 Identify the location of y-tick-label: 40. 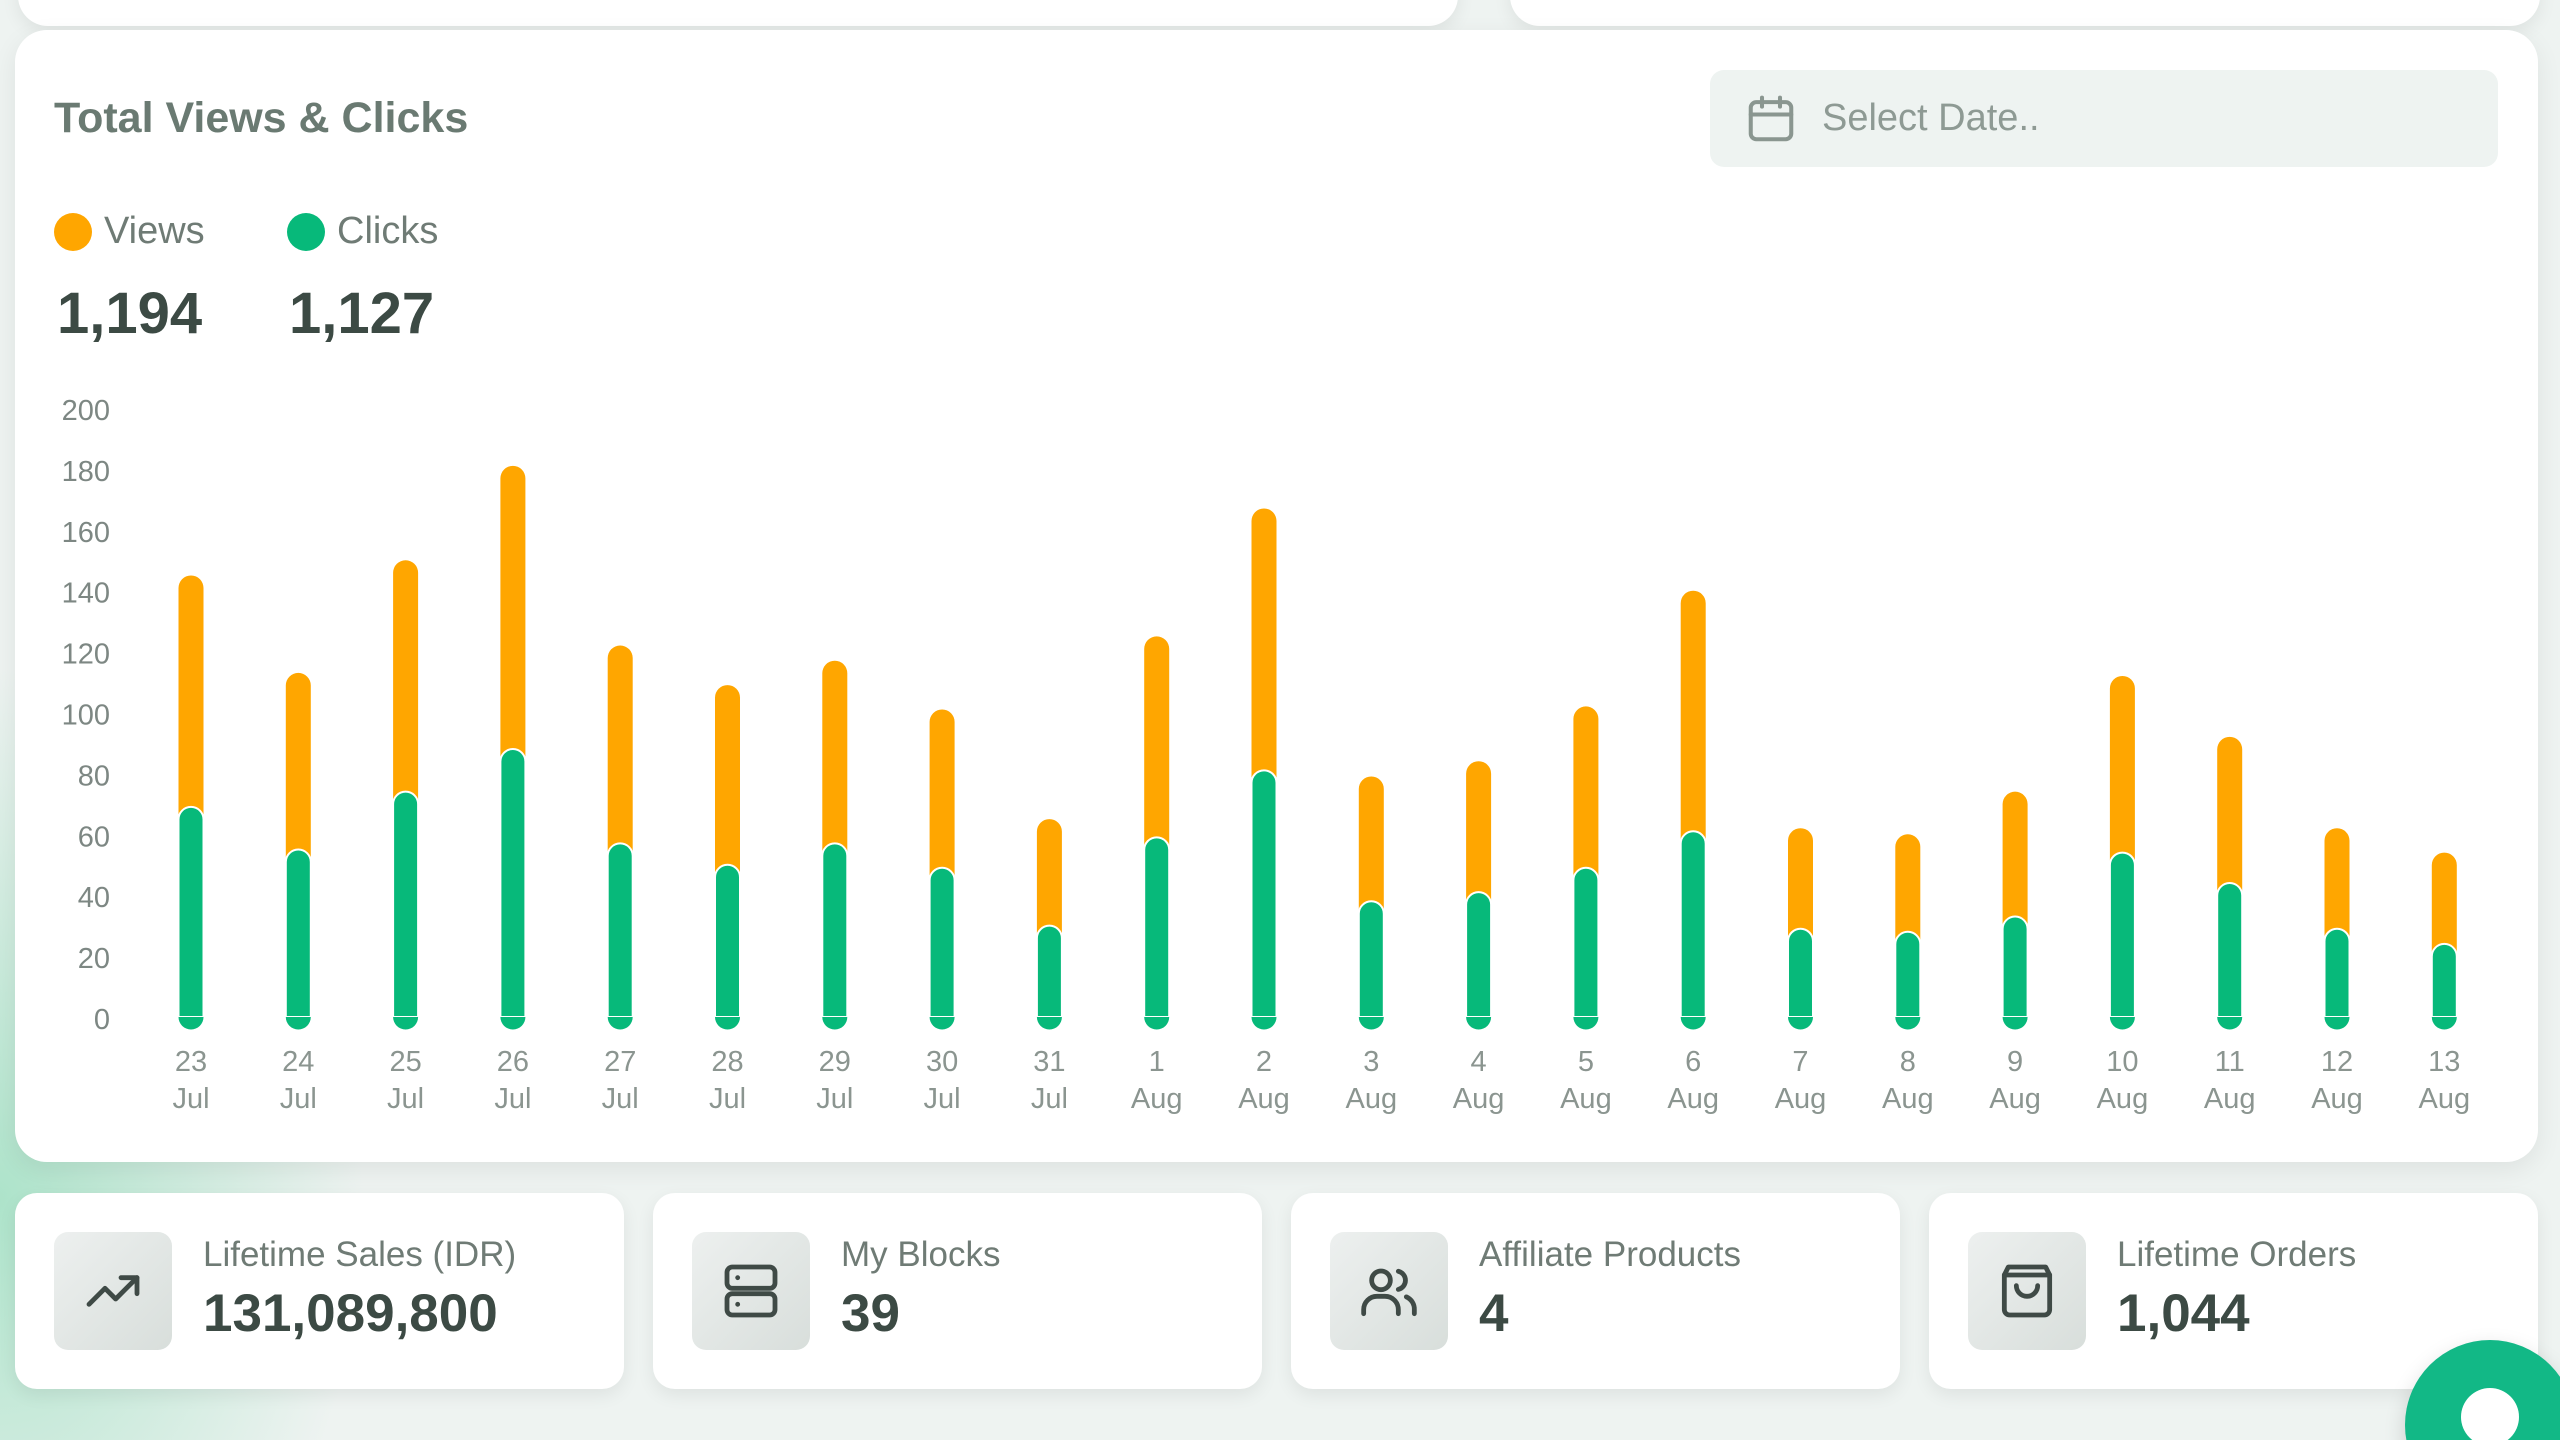
(94, 898).